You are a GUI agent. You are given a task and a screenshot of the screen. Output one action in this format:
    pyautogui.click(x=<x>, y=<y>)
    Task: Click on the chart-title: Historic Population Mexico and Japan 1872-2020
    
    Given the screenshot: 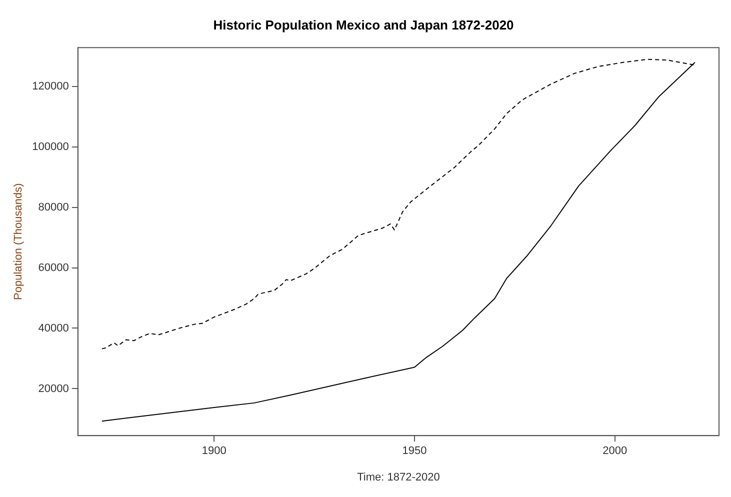 What is the action you would take?
    pyautogui.click(x=363, y=24)
    